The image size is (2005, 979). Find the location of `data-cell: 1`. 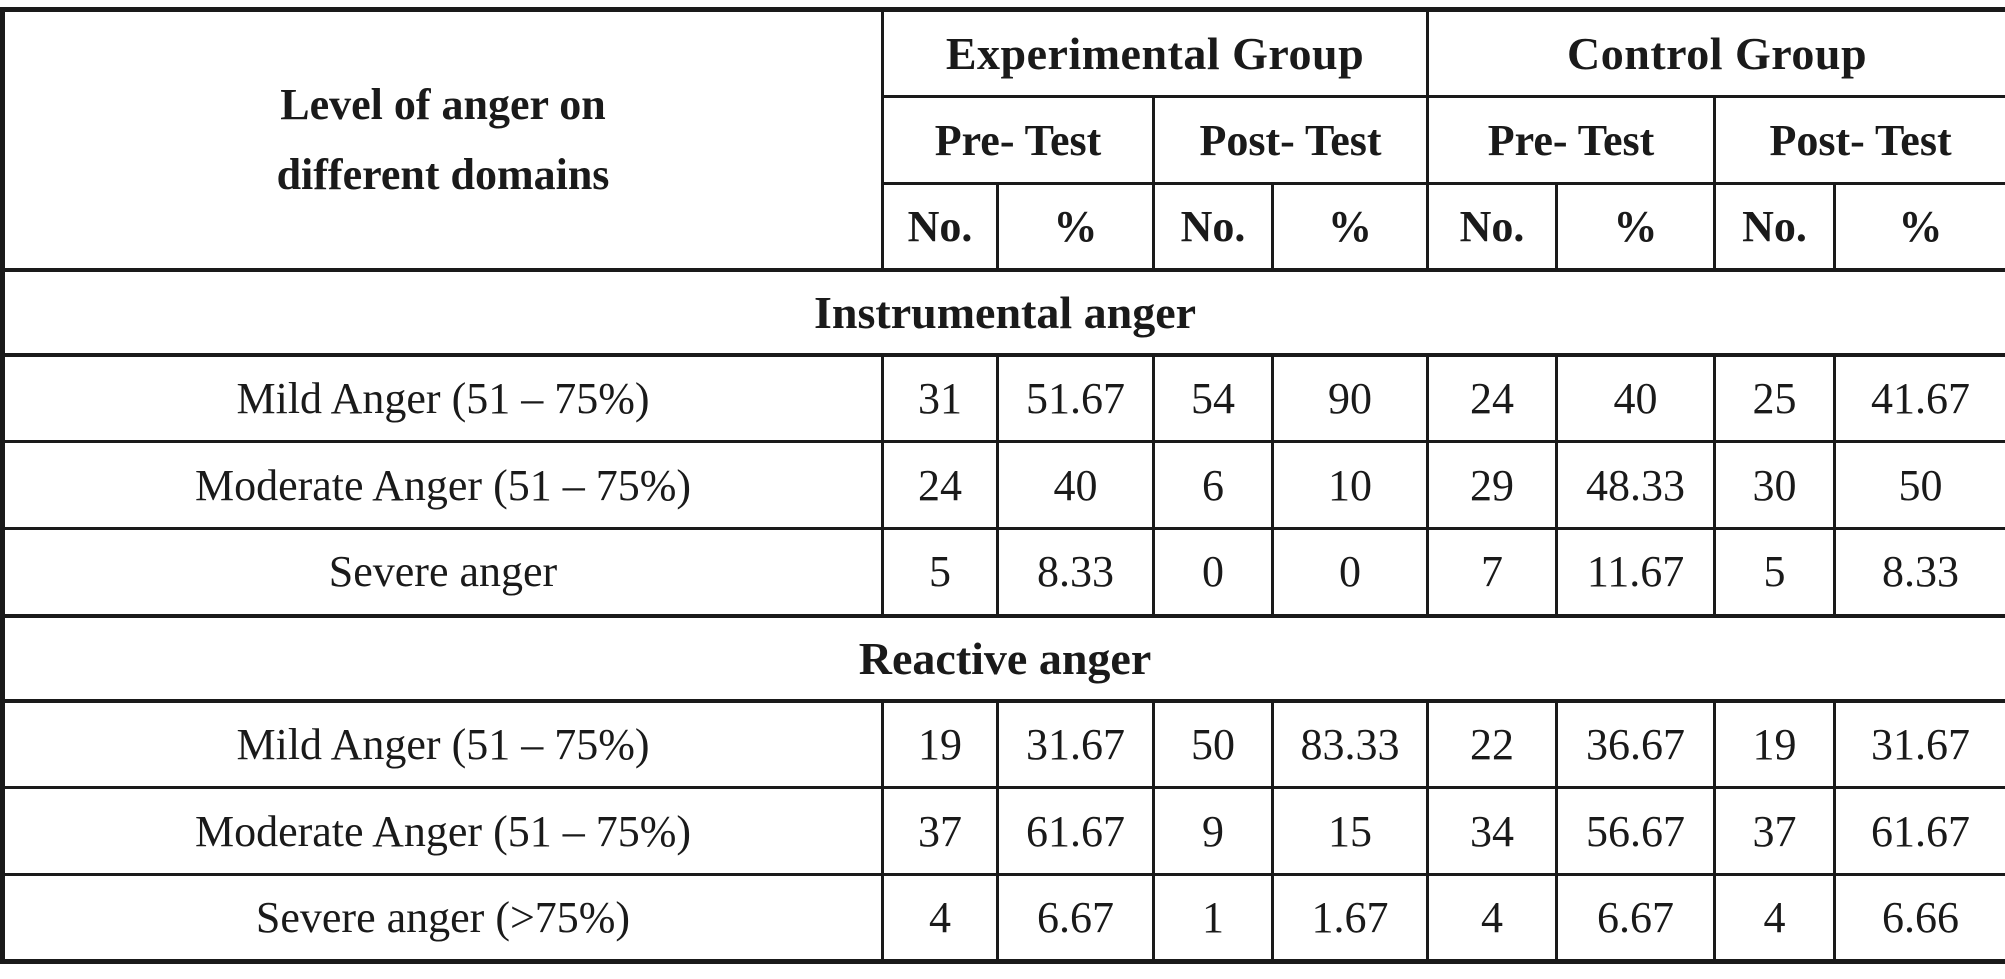

data-cell: 1 is located at coordinates (1213, 918).